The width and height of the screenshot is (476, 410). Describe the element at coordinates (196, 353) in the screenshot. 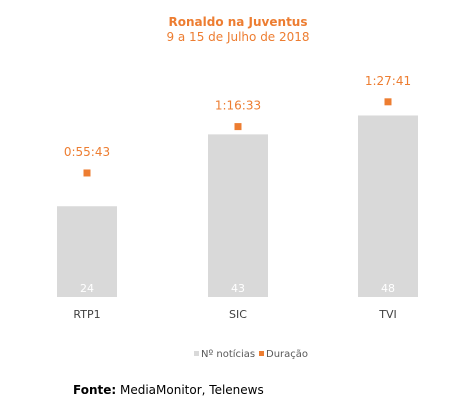

I see `legend-swatch-noticias` at that location.